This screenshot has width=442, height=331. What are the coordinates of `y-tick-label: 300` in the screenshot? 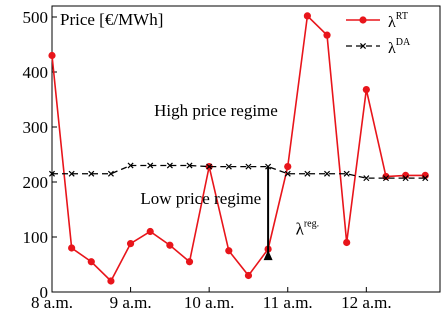 It's located at (36, 127).